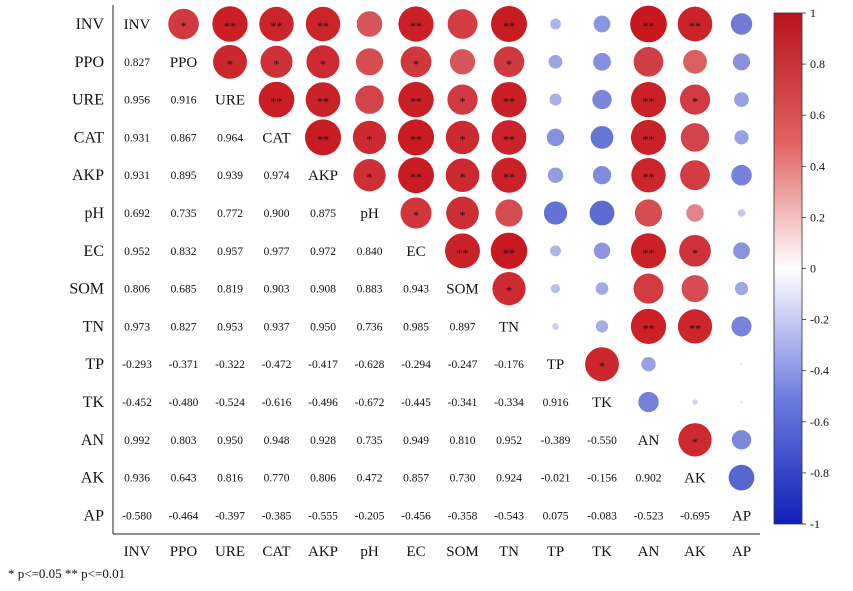 This screenshot has width=853, height=591. I want to click on column-label-som: SOM, so click(462, 552).